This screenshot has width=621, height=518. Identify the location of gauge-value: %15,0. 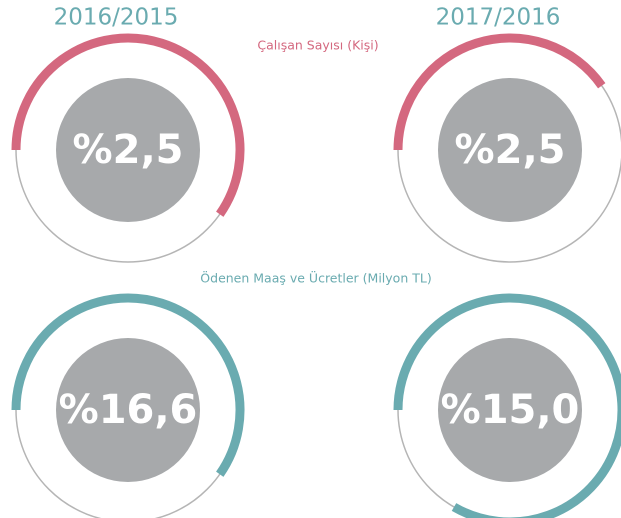
(510, 410).